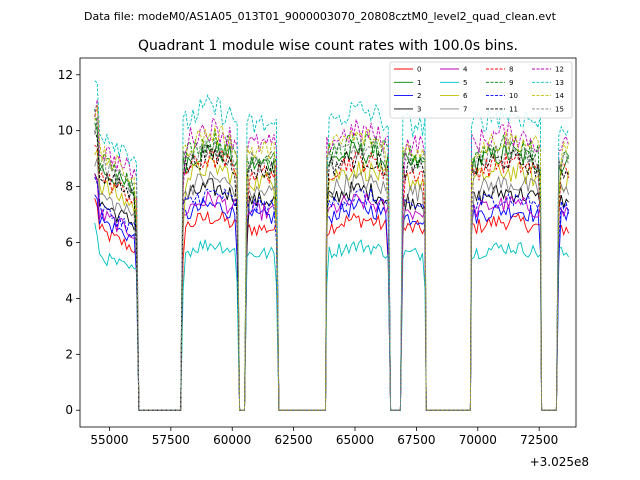 The image size is (640, 480). I want to click on x-tick-label: 65000, so click(355, 440).